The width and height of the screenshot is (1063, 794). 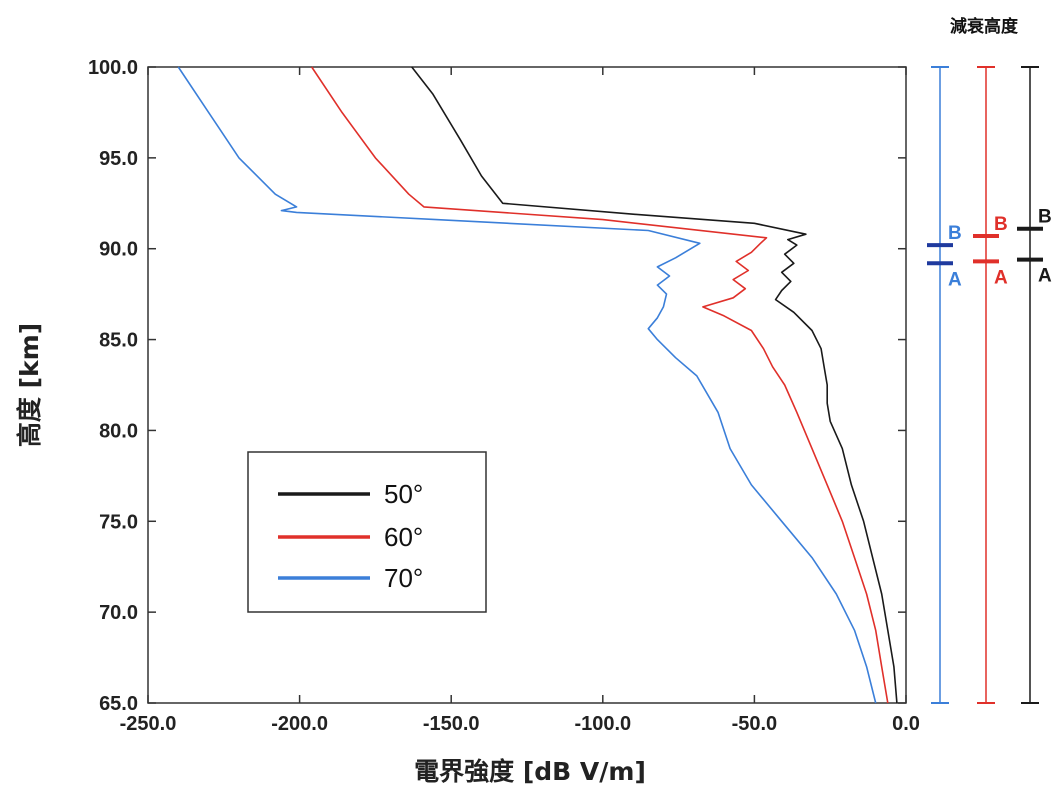 What do you see at coordinates (403, 578) in the screenshot?
I see `legend-label-70: 70°` at bounding box center [403, 578].